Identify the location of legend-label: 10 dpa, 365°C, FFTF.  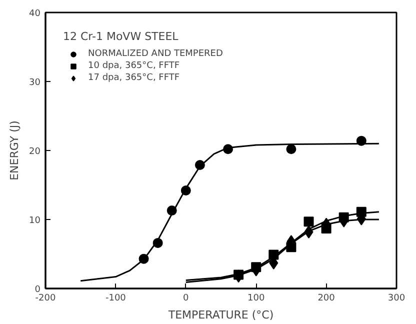
(134, 66).